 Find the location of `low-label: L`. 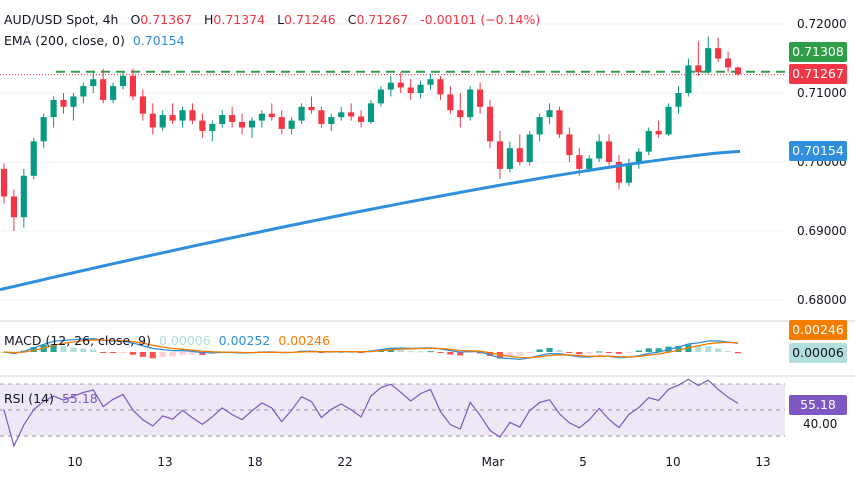

low-label: L is located at coordinates (281, 19).